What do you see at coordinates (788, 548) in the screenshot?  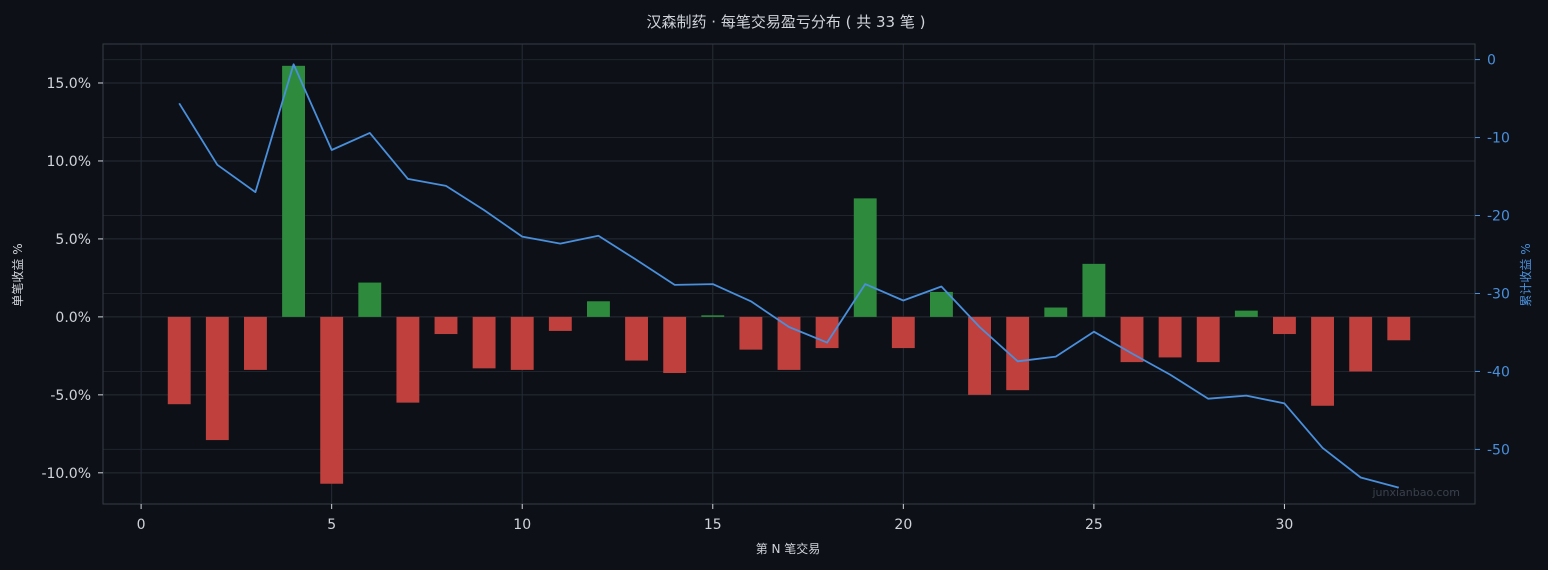 I see `x-axis-label: 第 N 笔交易` at bounding box center [788, 548].